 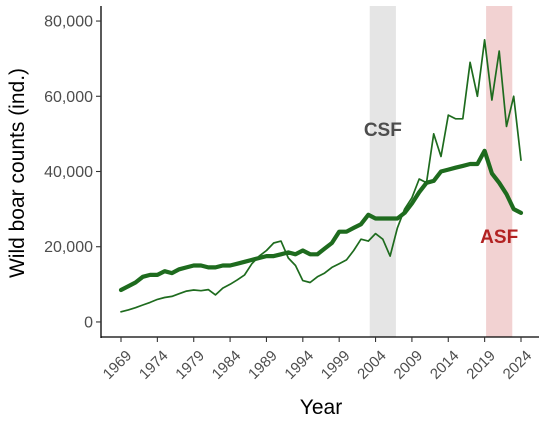 What do you see at coordinates (118, 365) in the screenshot?
I see `x-tick-label: 1969` at bounding box center [118, 365].